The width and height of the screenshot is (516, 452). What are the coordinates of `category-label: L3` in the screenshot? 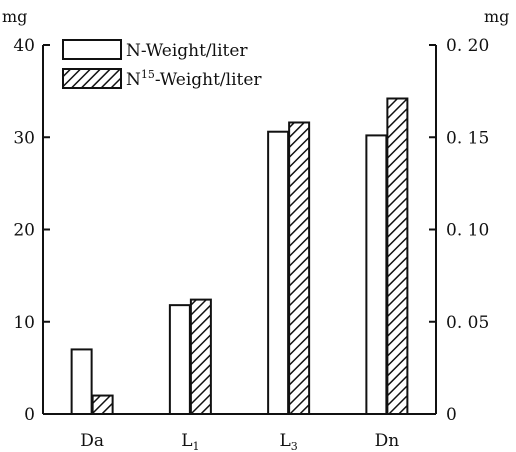 It's located at (288, 441).